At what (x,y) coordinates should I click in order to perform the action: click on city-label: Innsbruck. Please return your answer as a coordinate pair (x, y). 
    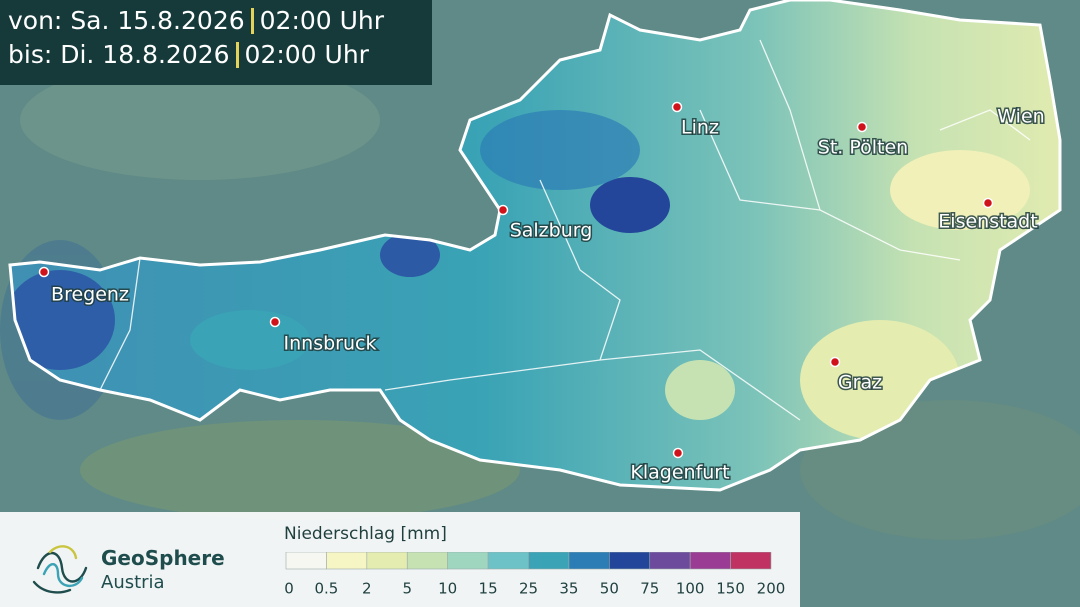
    Looking at the image, I should click on (330, 344).